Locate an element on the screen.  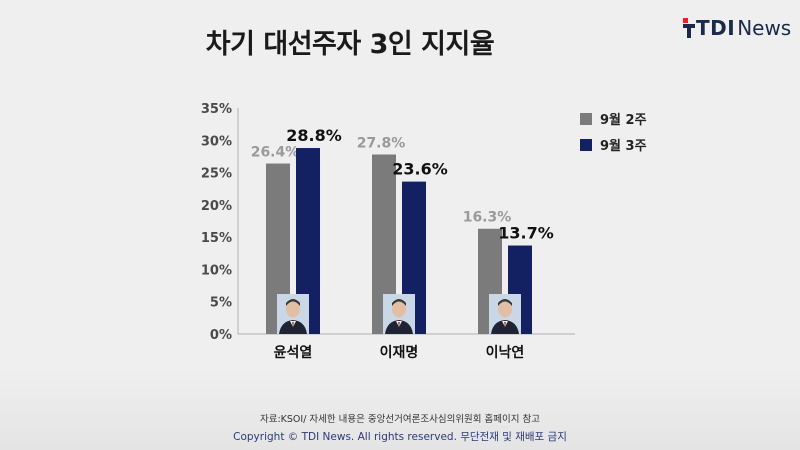
y-tick-label: 15% is located at coordinates (216, 238).